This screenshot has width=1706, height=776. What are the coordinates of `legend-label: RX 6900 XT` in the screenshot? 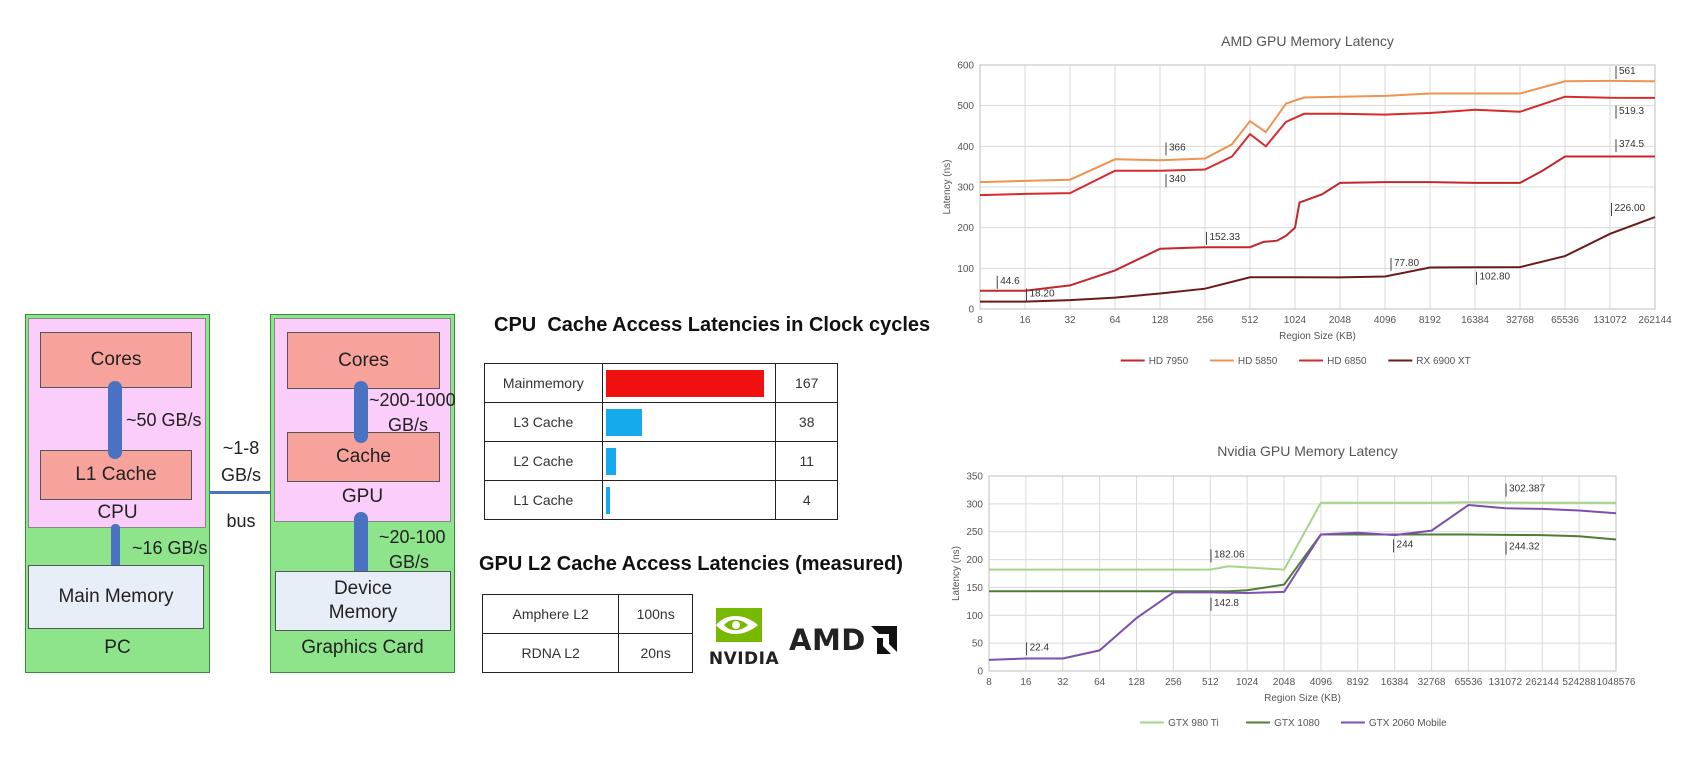 It's located at (1443, 361).